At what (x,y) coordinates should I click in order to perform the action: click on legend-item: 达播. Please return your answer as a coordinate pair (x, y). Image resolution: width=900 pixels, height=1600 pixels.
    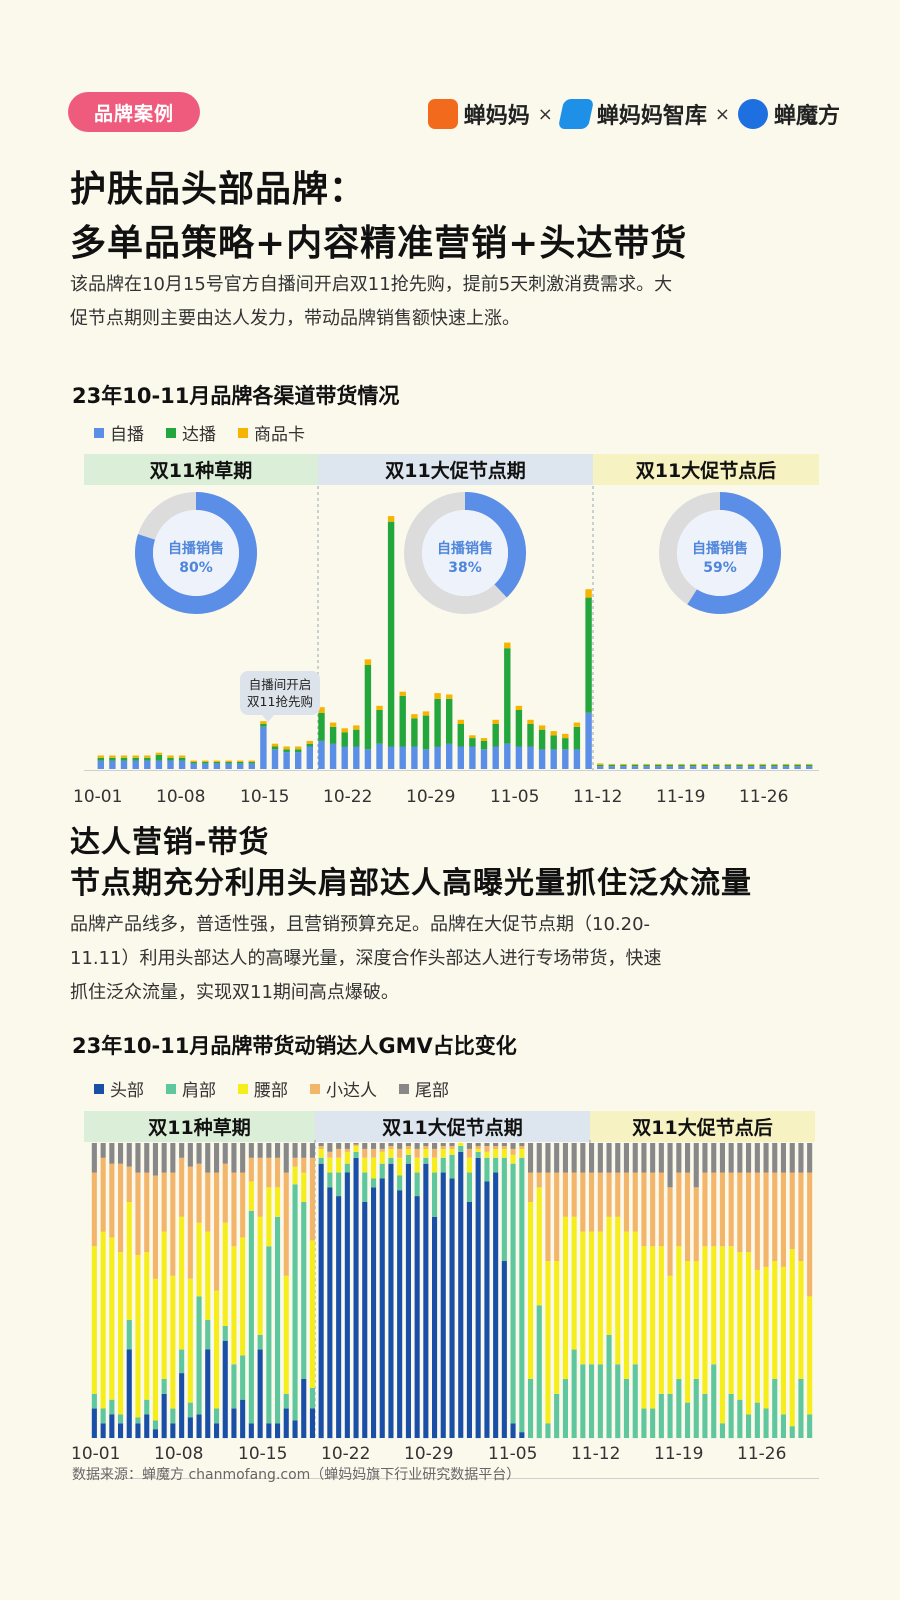
    Looking at the image, I should click on (191, 432).